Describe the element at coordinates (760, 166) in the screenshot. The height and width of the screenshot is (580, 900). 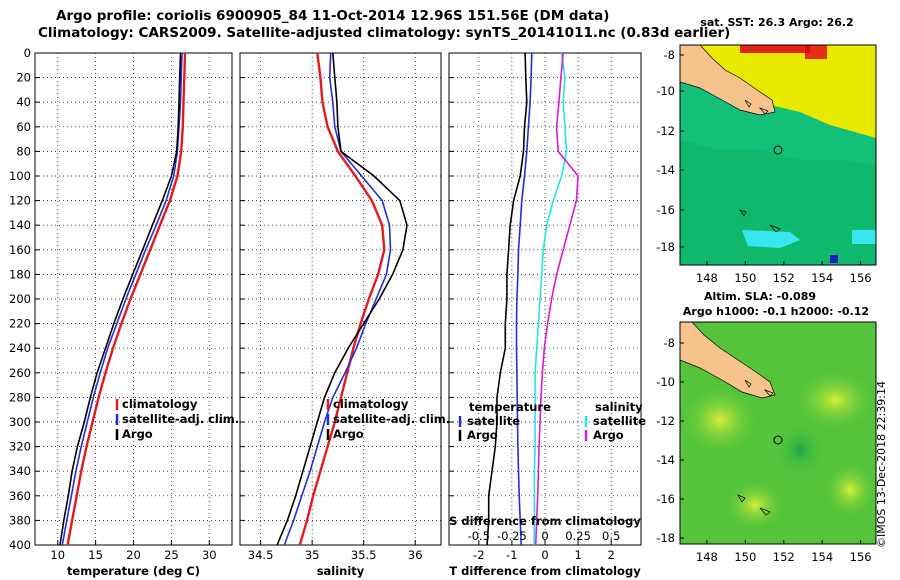
I see `sst-islands` at that location.